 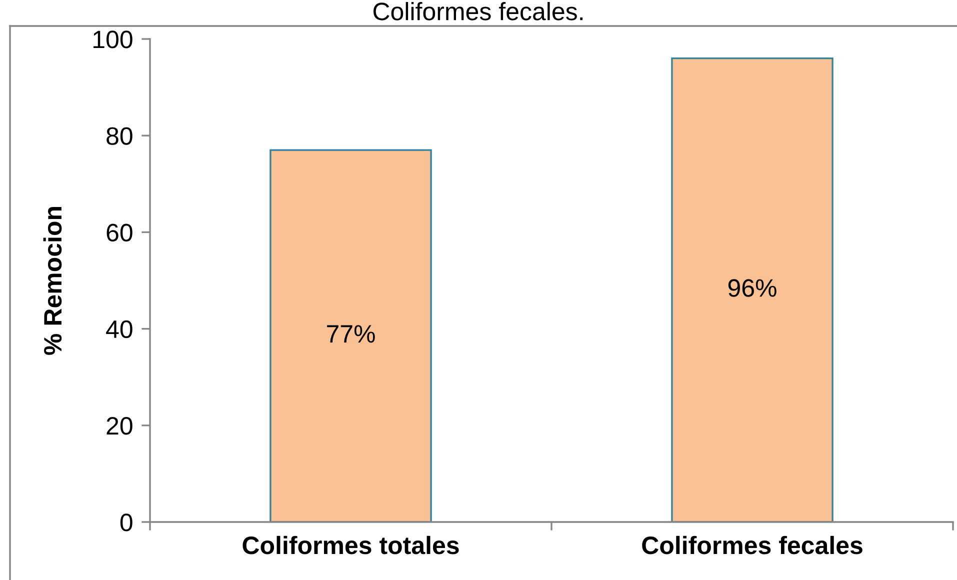 I want to click on y-tick-label: 40, so click(x=119, y=329).